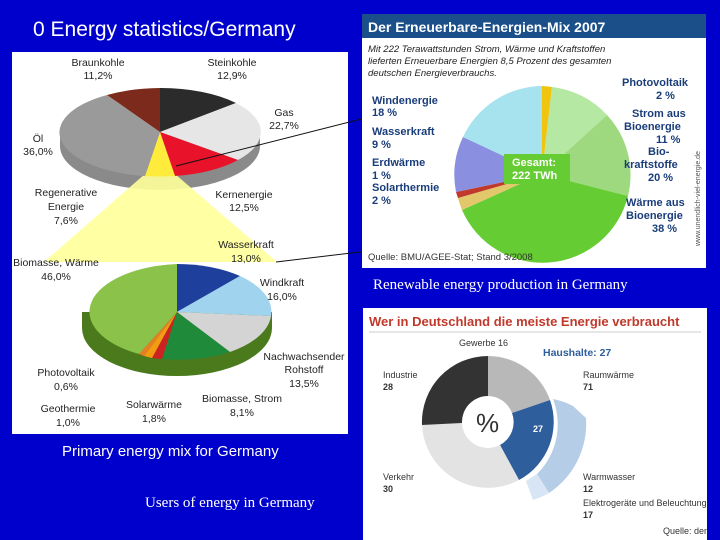  Describe the element at coordinates (66, 380) in the screenshot. I see `label-photovoltaik: Photovoltaik 0,6%` at that location.